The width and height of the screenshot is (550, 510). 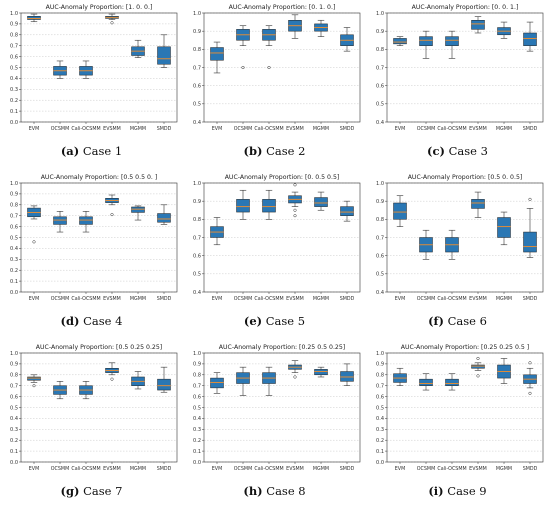 I want to click on caption-label: (g), so click(x=70, y=491).